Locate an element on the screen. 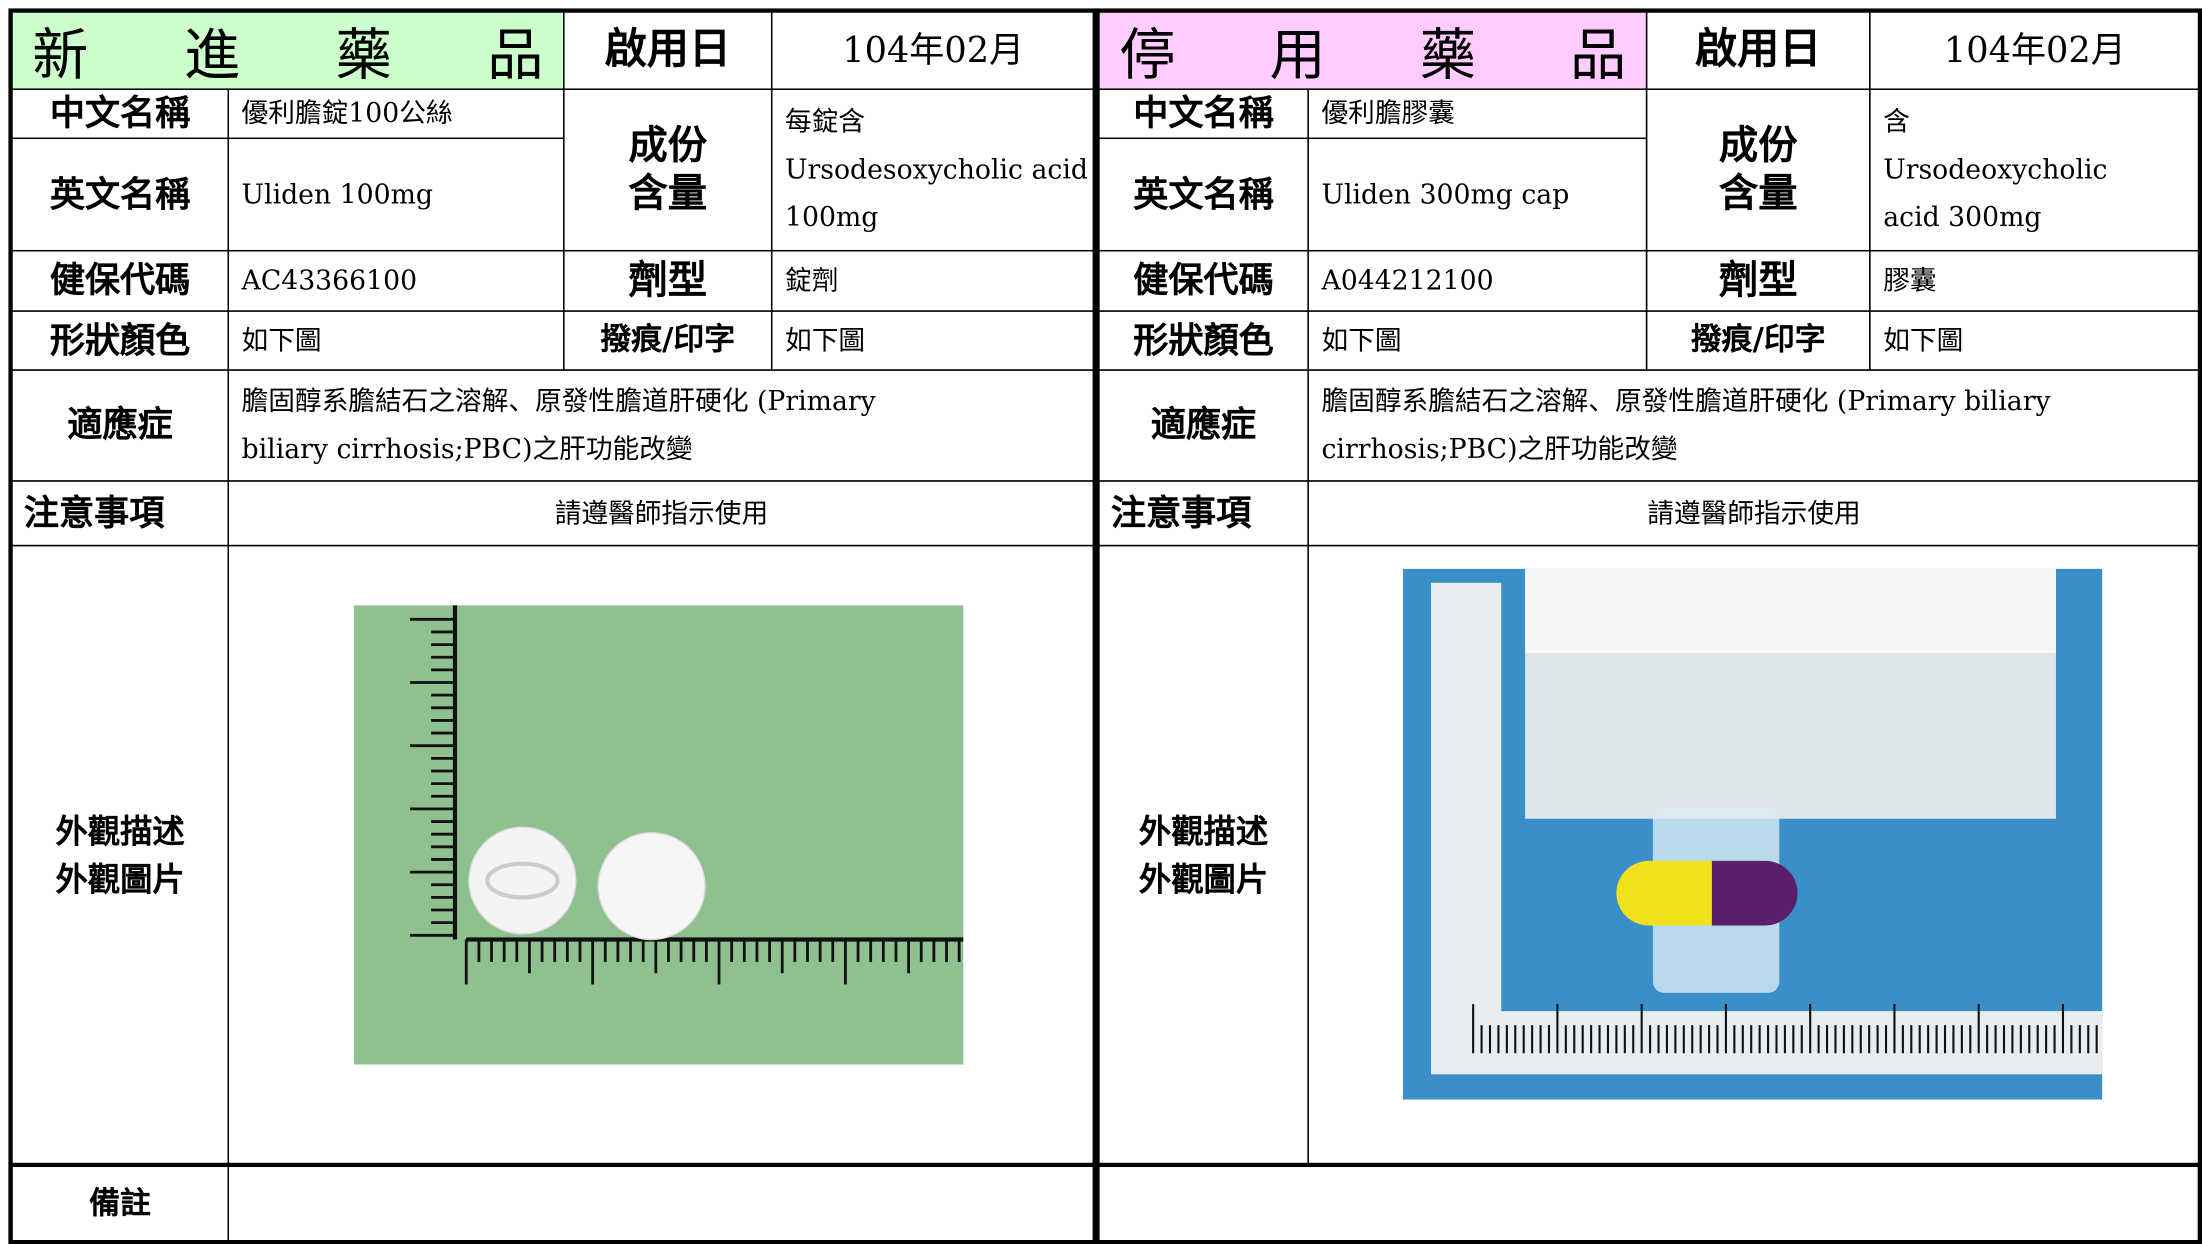 Image resolution: width=2202 pixels, height=1244 pixels. ingredient-line: 含 is located at coordinates (1896, 122).